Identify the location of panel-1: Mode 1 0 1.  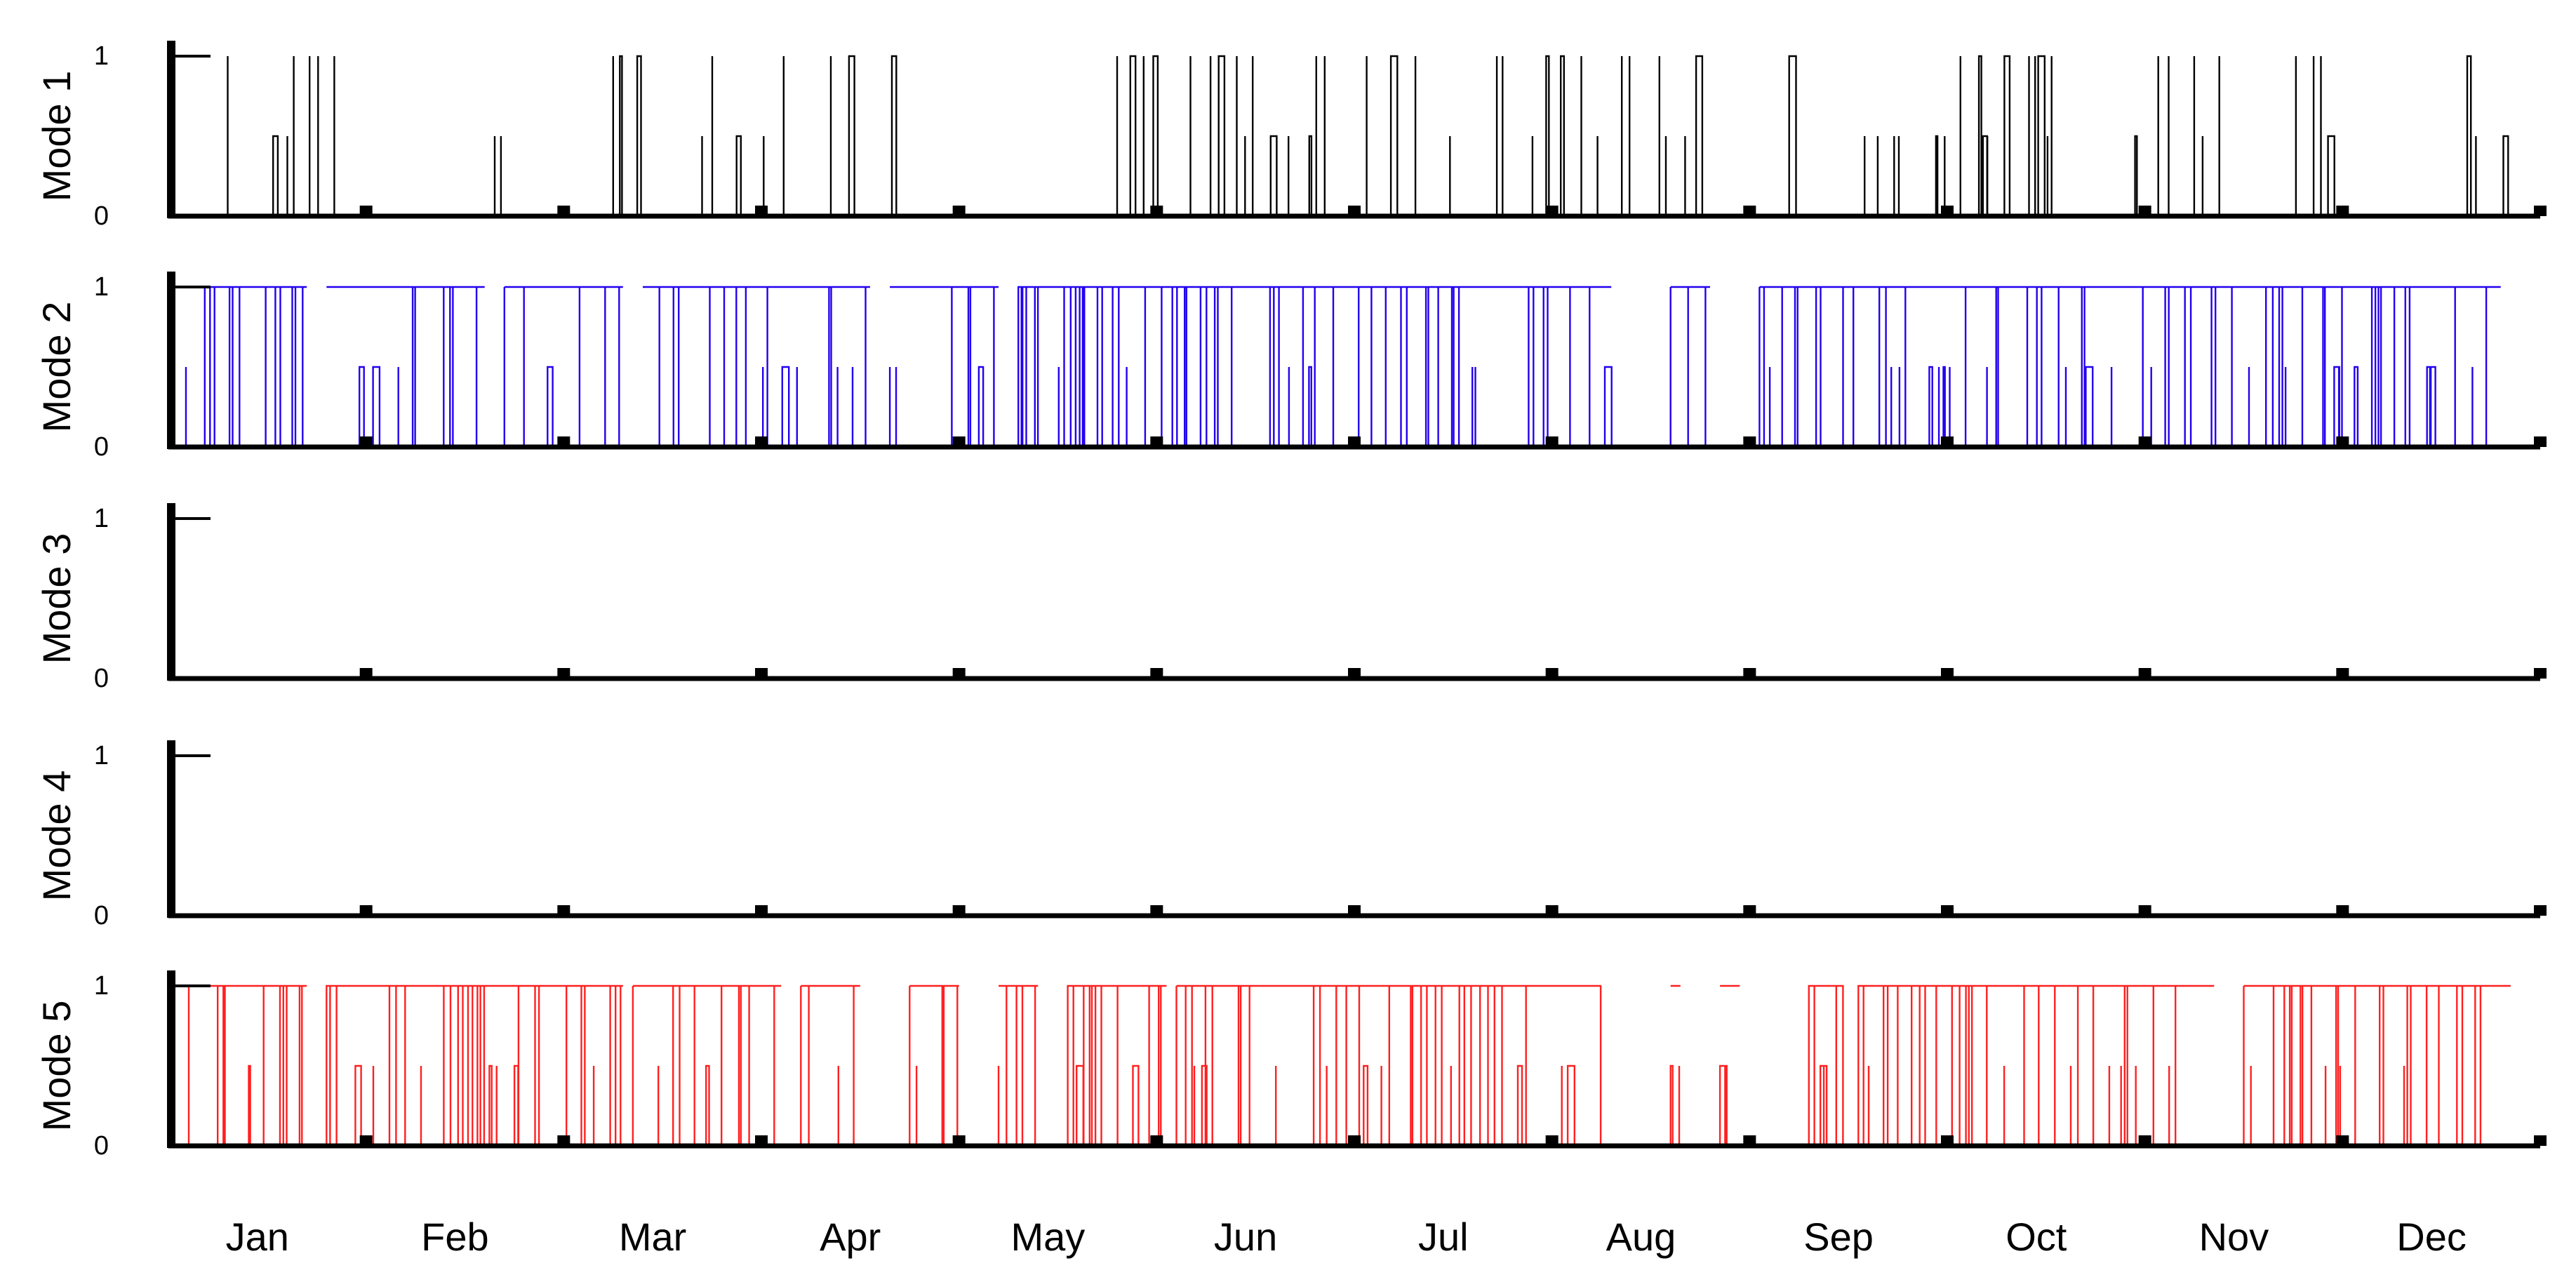
(1290, 136).